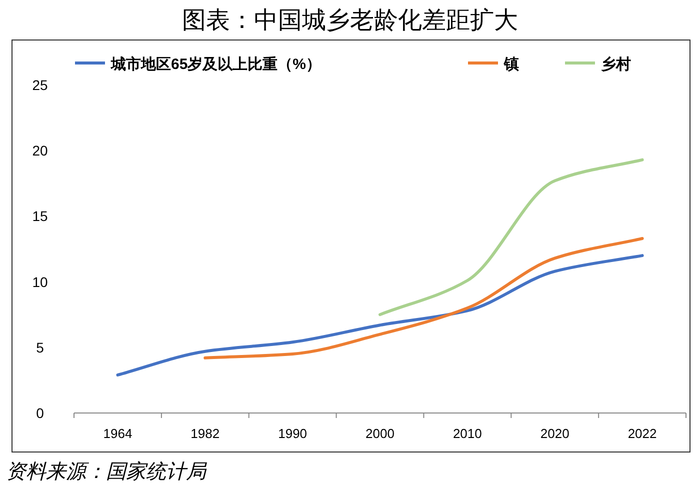  Describe the element at coordinates (40, 282) in the screenshot. I see `y-tick-label: 10` at that location.